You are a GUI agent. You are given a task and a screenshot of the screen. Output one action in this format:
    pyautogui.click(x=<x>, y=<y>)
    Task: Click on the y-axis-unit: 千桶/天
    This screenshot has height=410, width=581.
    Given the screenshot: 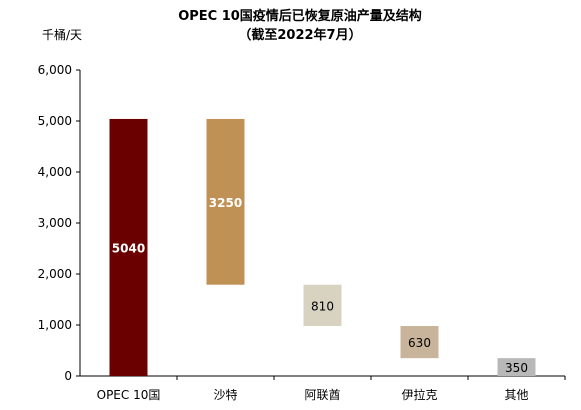 What is the action you would take?
    pyautogui.click(x=62, y=34)
    